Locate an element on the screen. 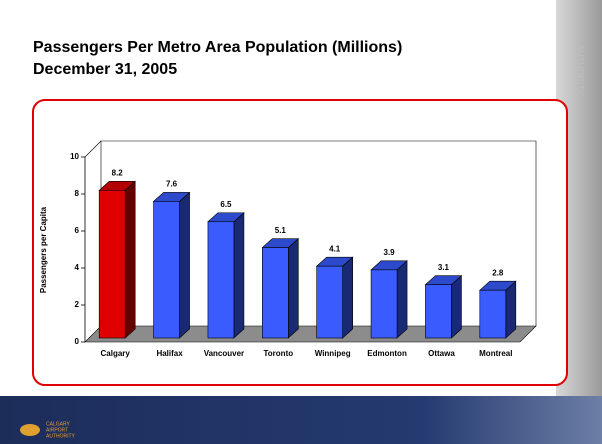 This screenshot has width=602, height=444. footer-bar is located at coordinates (301, 420).